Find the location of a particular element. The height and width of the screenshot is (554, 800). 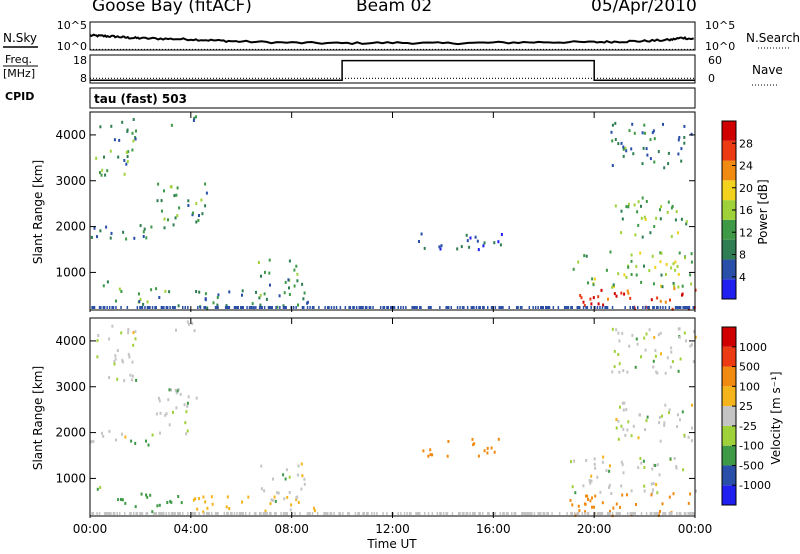

power-colorbar-tick-label: 28 is located at coordinates (746, 143).